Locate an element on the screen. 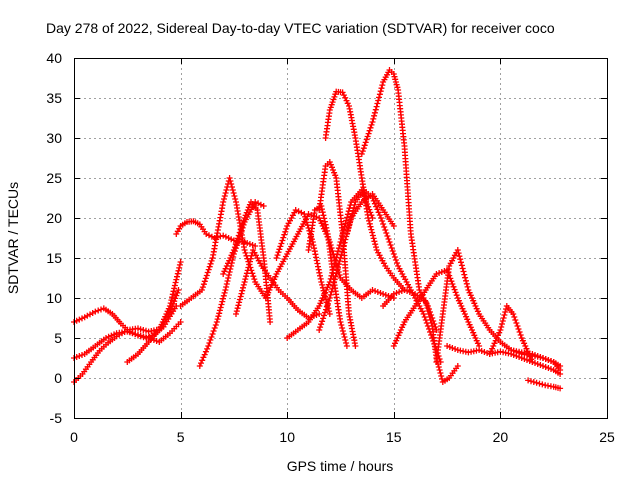 The width and height of the screenshot is (640, 480). y-tick-label: 15 is located at coordinates (54, 258).